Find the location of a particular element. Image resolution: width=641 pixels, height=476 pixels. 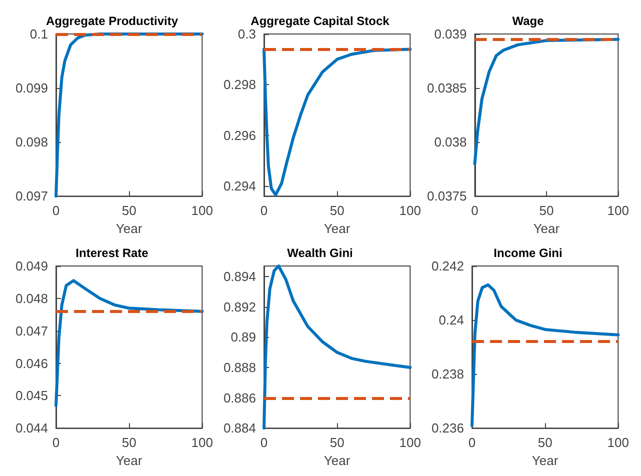

y-tick-label: 0.294 is located at coordinates (239, 186).